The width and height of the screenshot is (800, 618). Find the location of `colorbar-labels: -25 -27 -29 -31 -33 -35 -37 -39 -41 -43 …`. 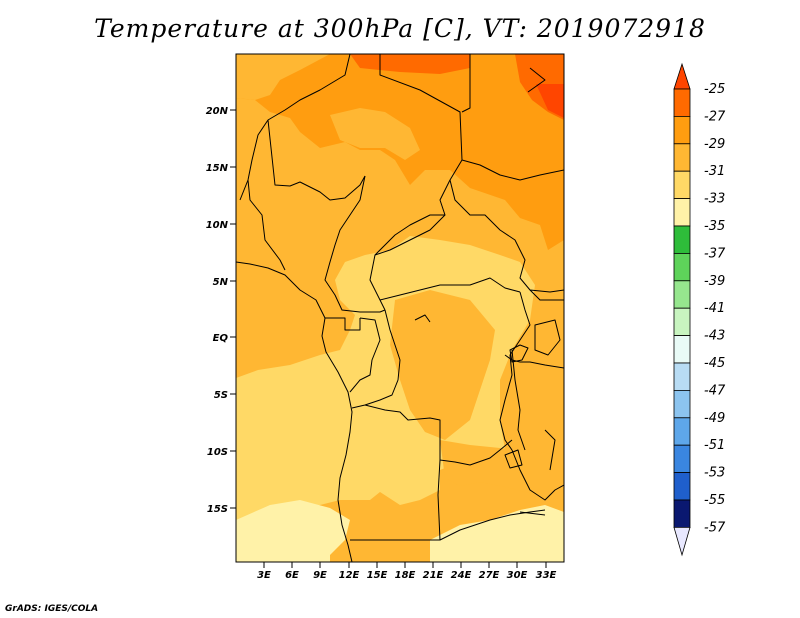

colorbar-labels: -25 -27 -29 -31 -33 -35 -37 -39 -41 -43 … is located at coordinates (715, 308).